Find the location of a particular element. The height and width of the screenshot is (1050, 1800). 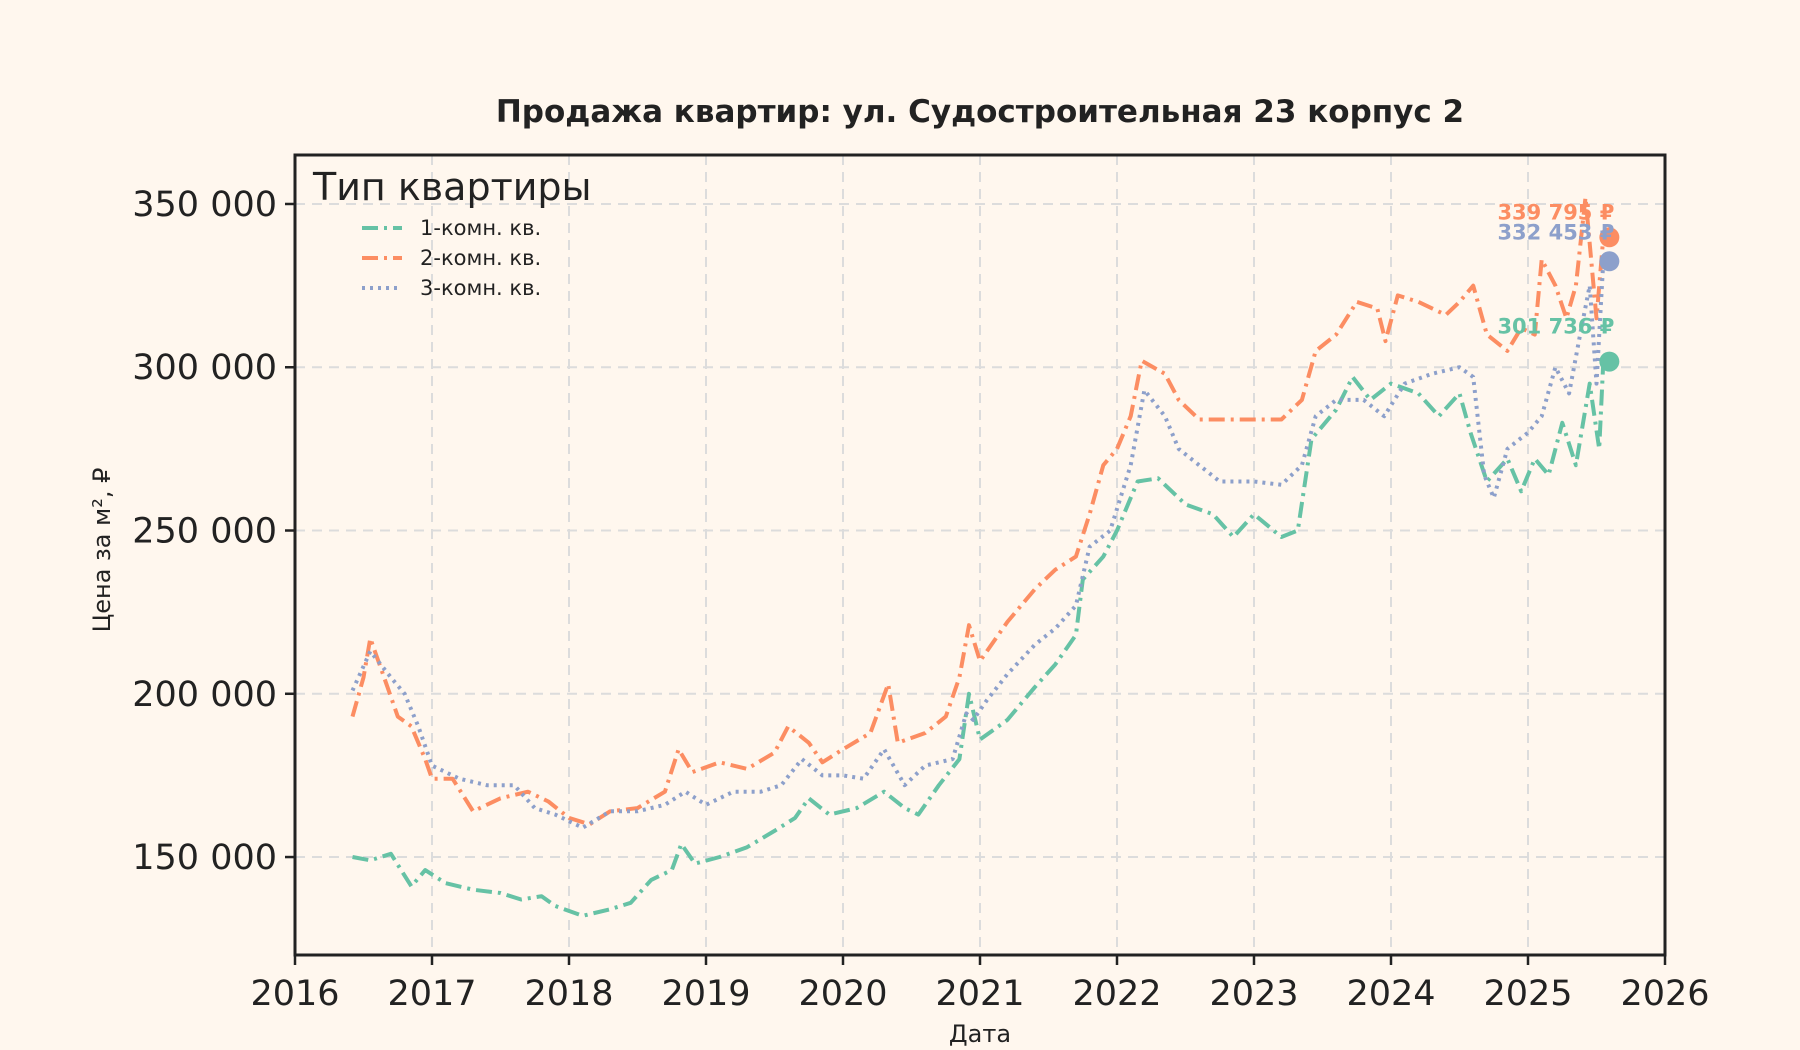

end-value-label: 339 795 ₽ is located at coordinates (1555, 212).